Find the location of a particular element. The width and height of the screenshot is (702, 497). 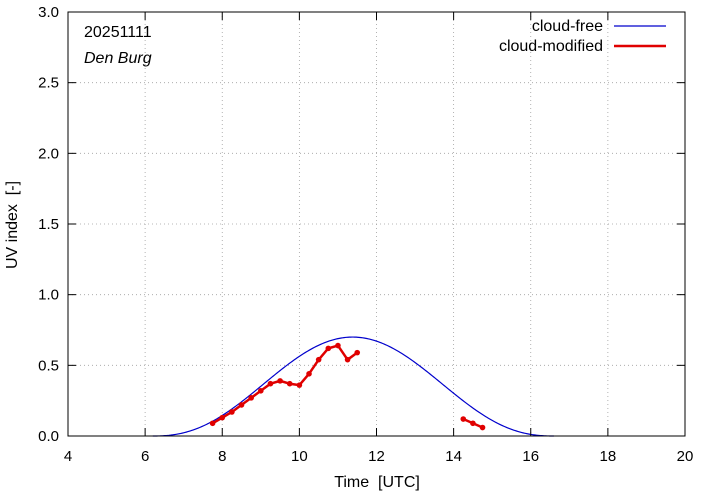

y-tick-label: 1.0 is located at coordinates (48, 295).